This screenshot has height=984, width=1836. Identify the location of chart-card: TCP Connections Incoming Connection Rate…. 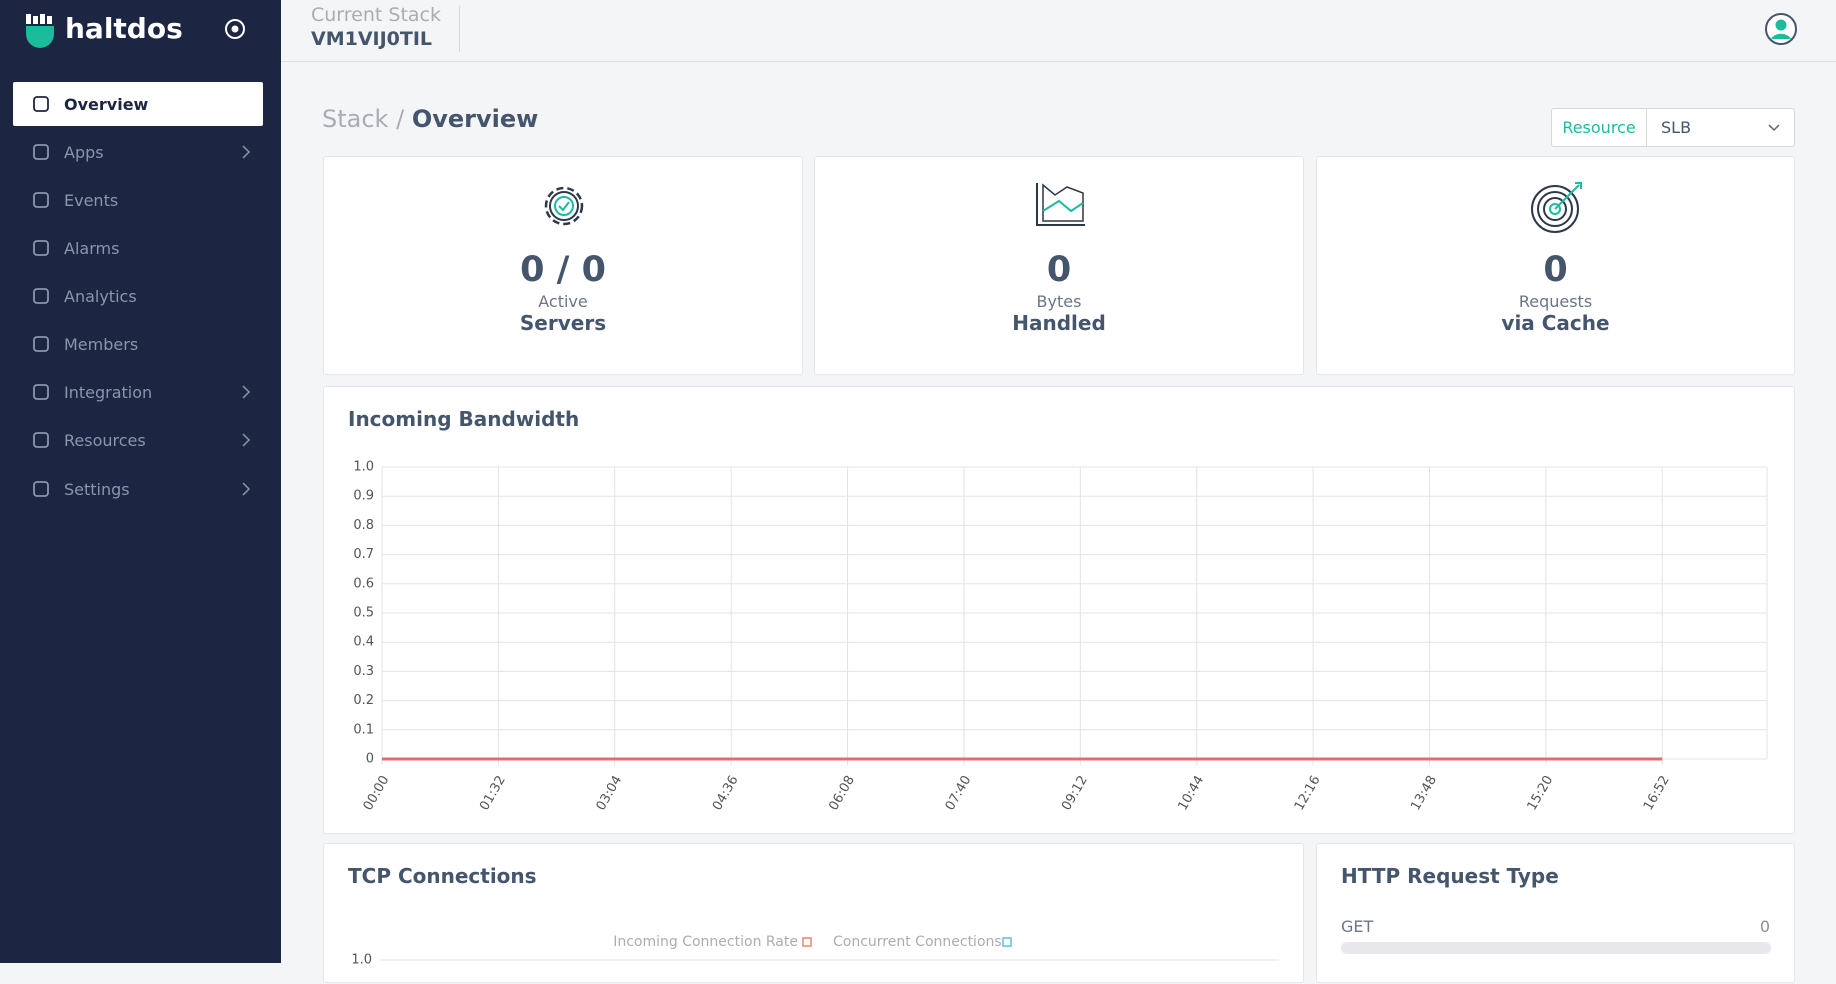
(813, 913).